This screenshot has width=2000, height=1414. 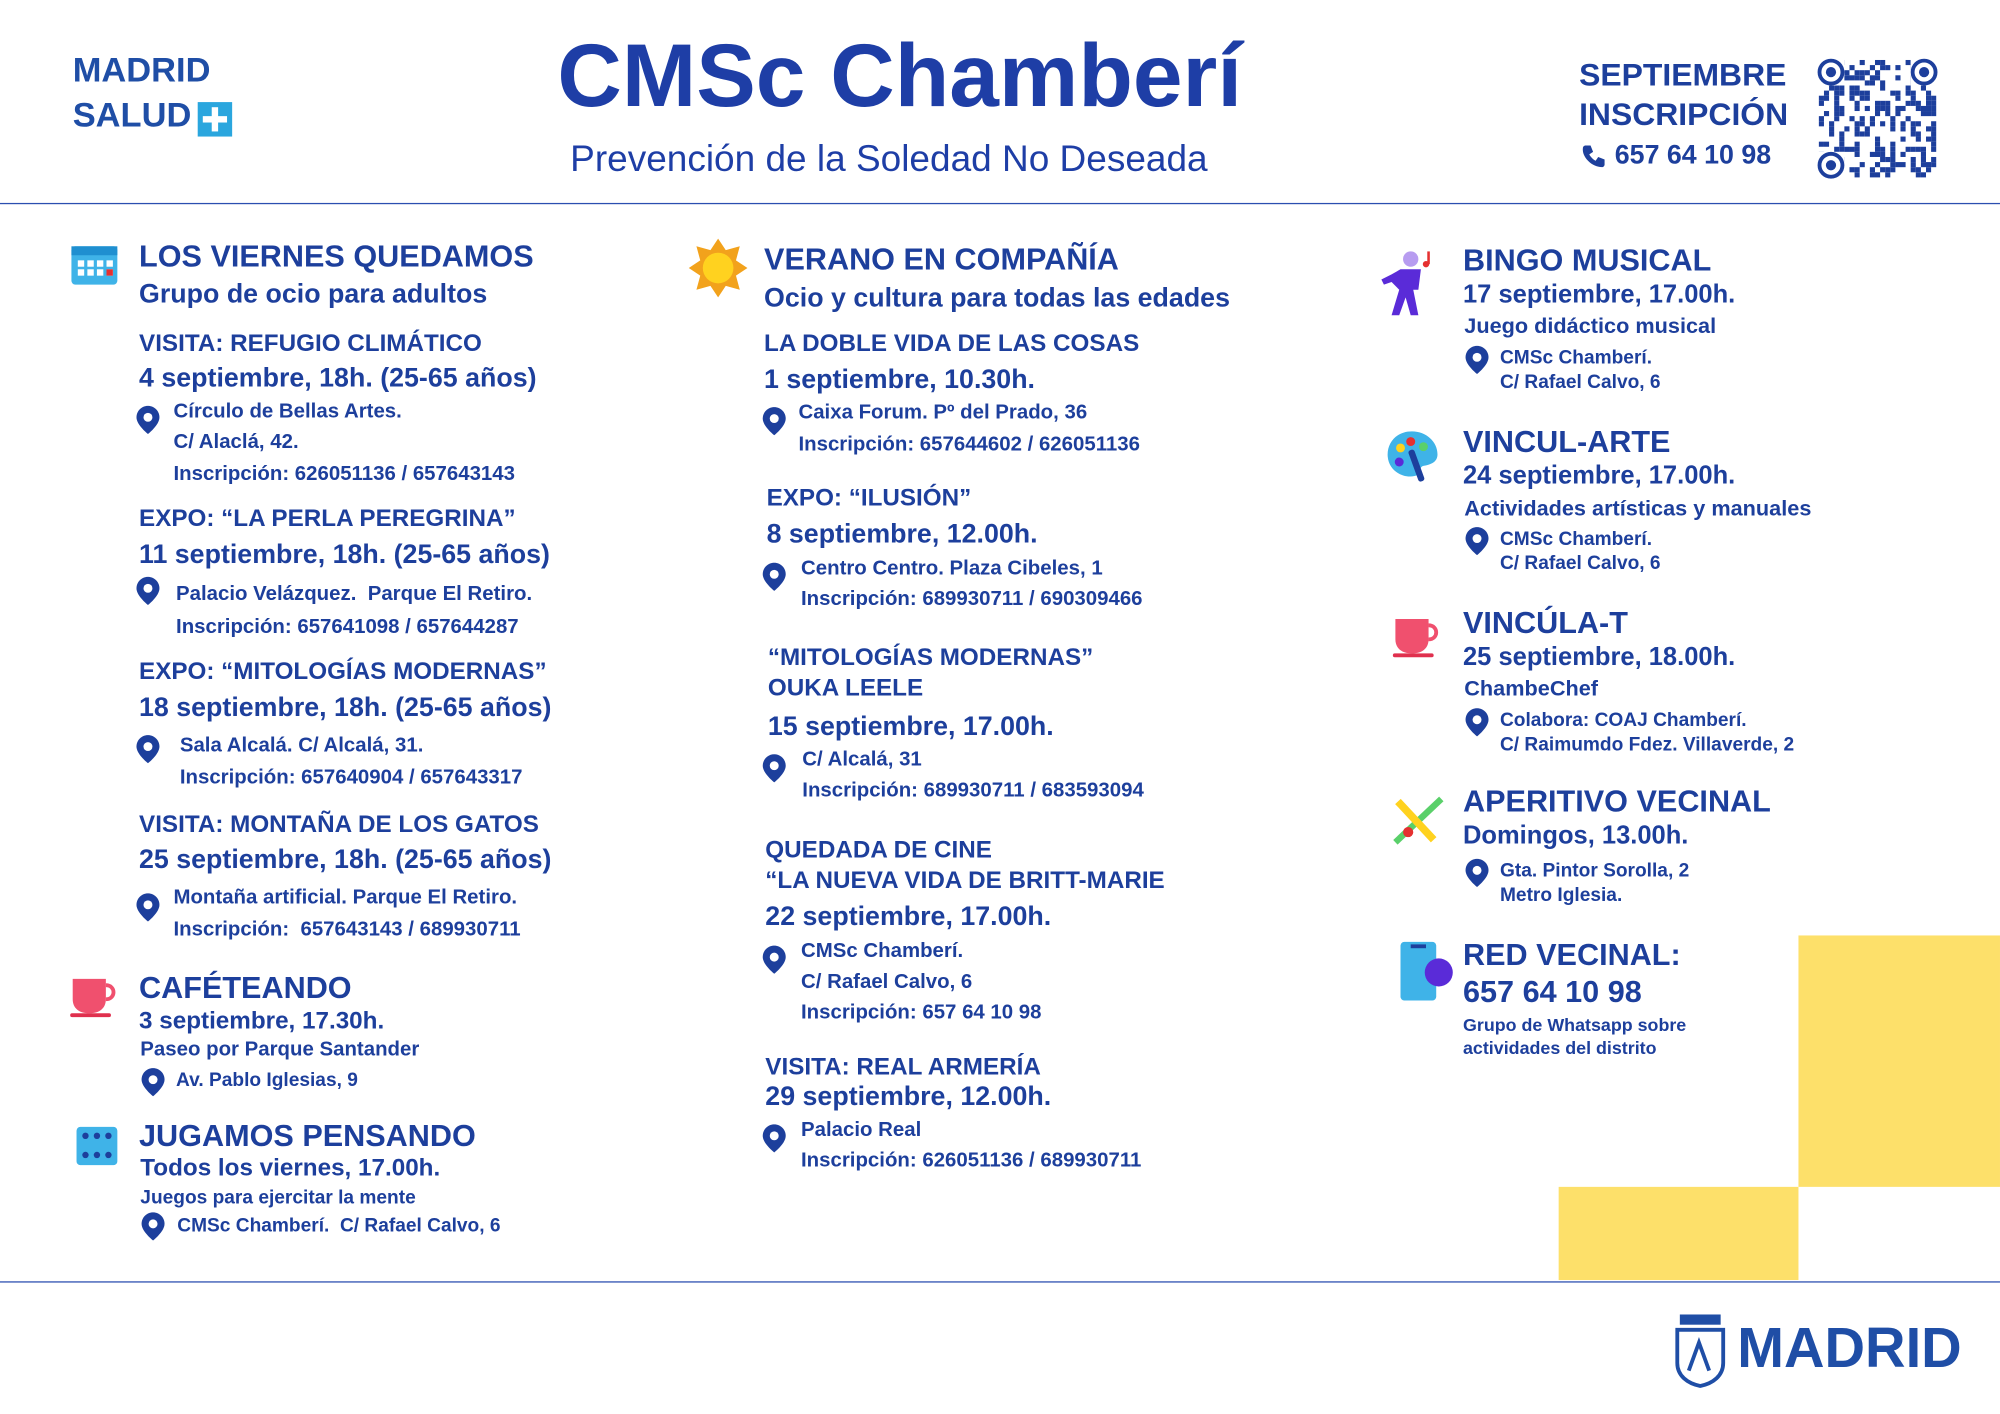 What do you see at coordinates (1574, 1024) in the screenshot?
I see `event-note: Grupo de Whatsapp sobre` at bounding box center [1574, 1024].